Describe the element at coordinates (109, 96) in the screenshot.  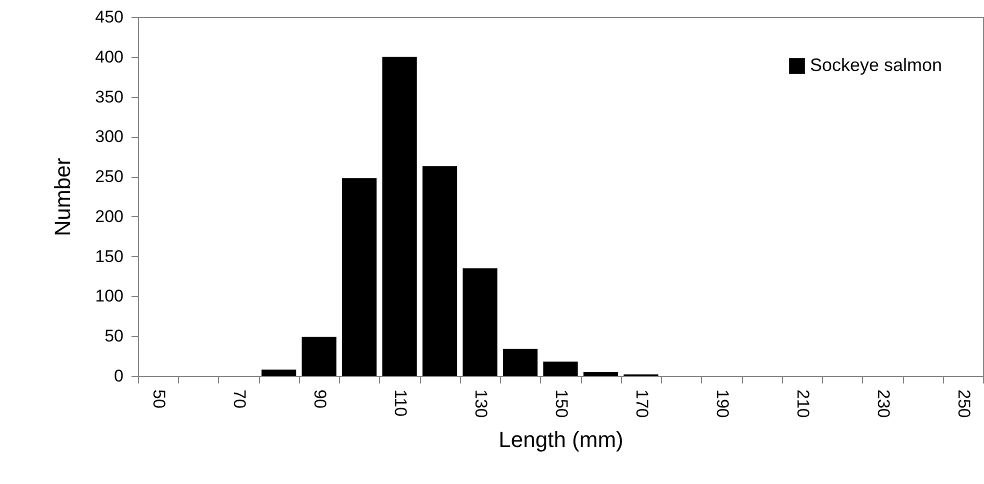
I see `y-tick-label: 350` at that location.